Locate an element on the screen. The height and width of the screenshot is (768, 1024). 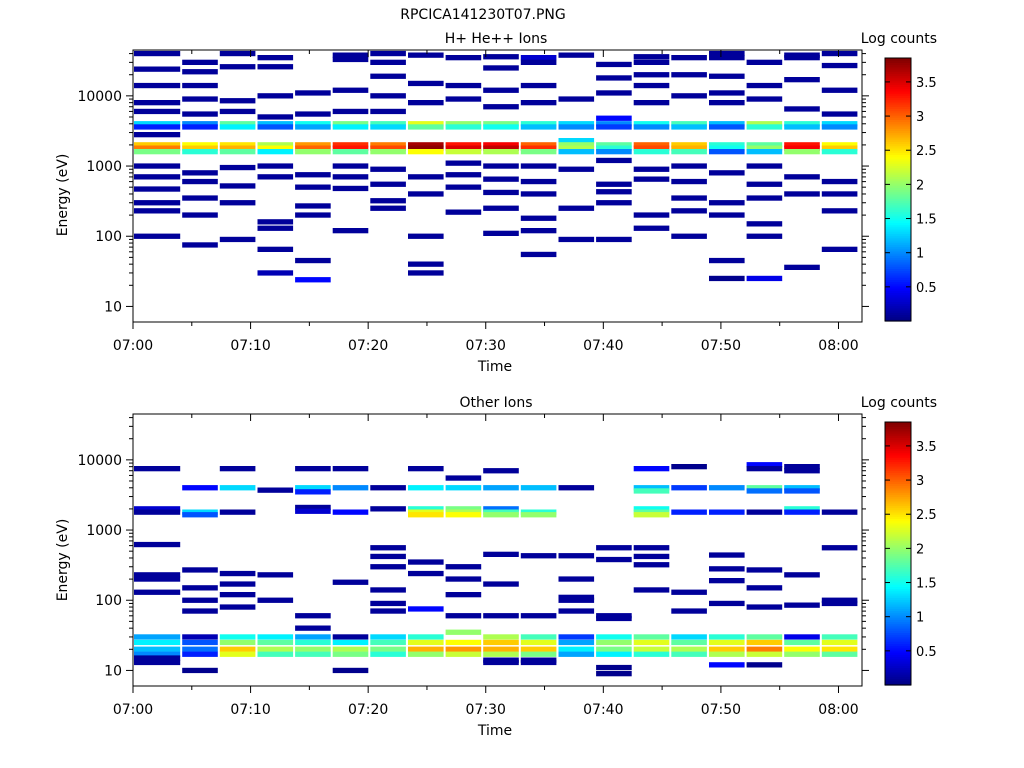
colorbar-tick-label: 1 is located at coordinates (920, 618).